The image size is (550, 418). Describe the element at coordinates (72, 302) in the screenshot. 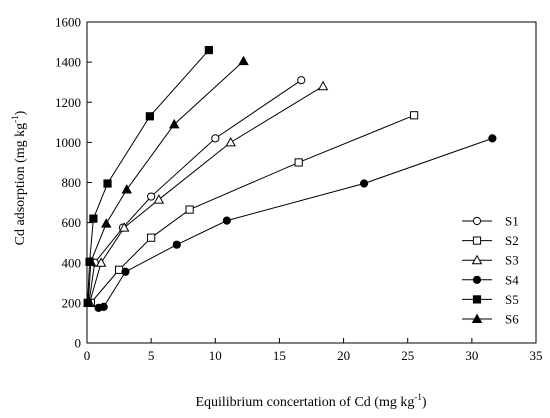

I see `y-tick-label: 200` at that location.